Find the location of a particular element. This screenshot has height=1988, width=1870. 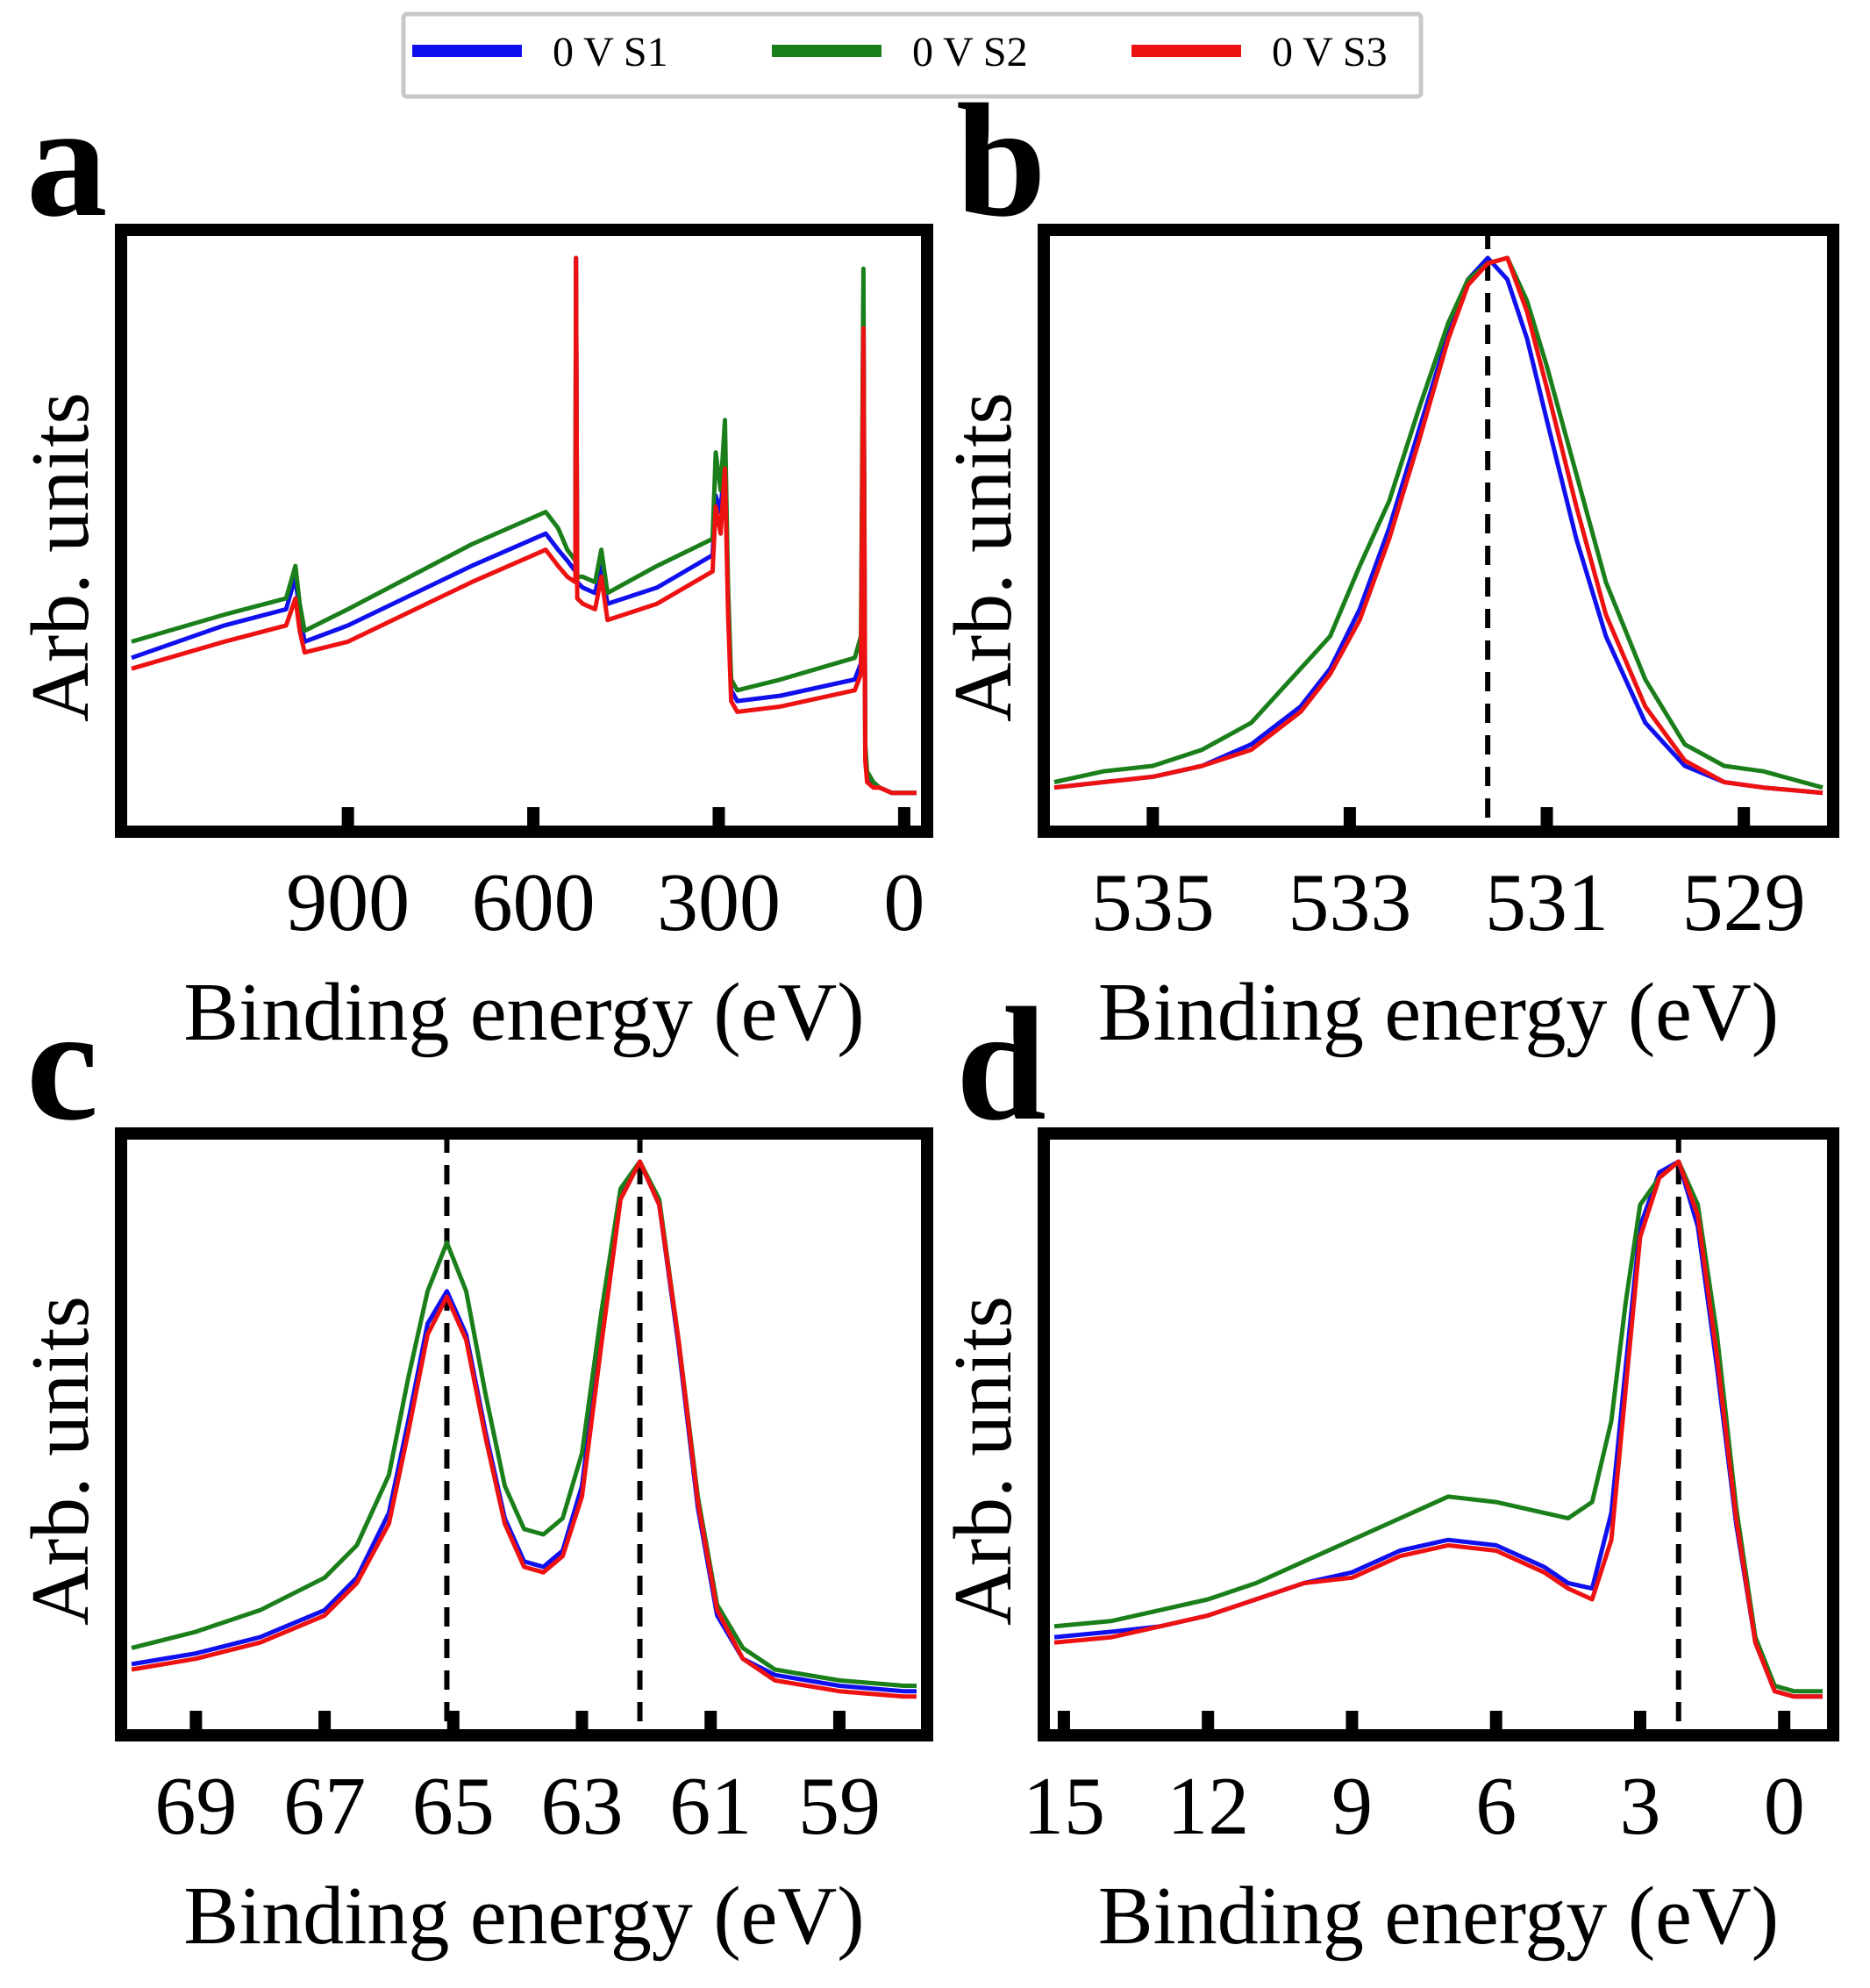

panel-letter-b: b is located at coordinates (1001, 161).